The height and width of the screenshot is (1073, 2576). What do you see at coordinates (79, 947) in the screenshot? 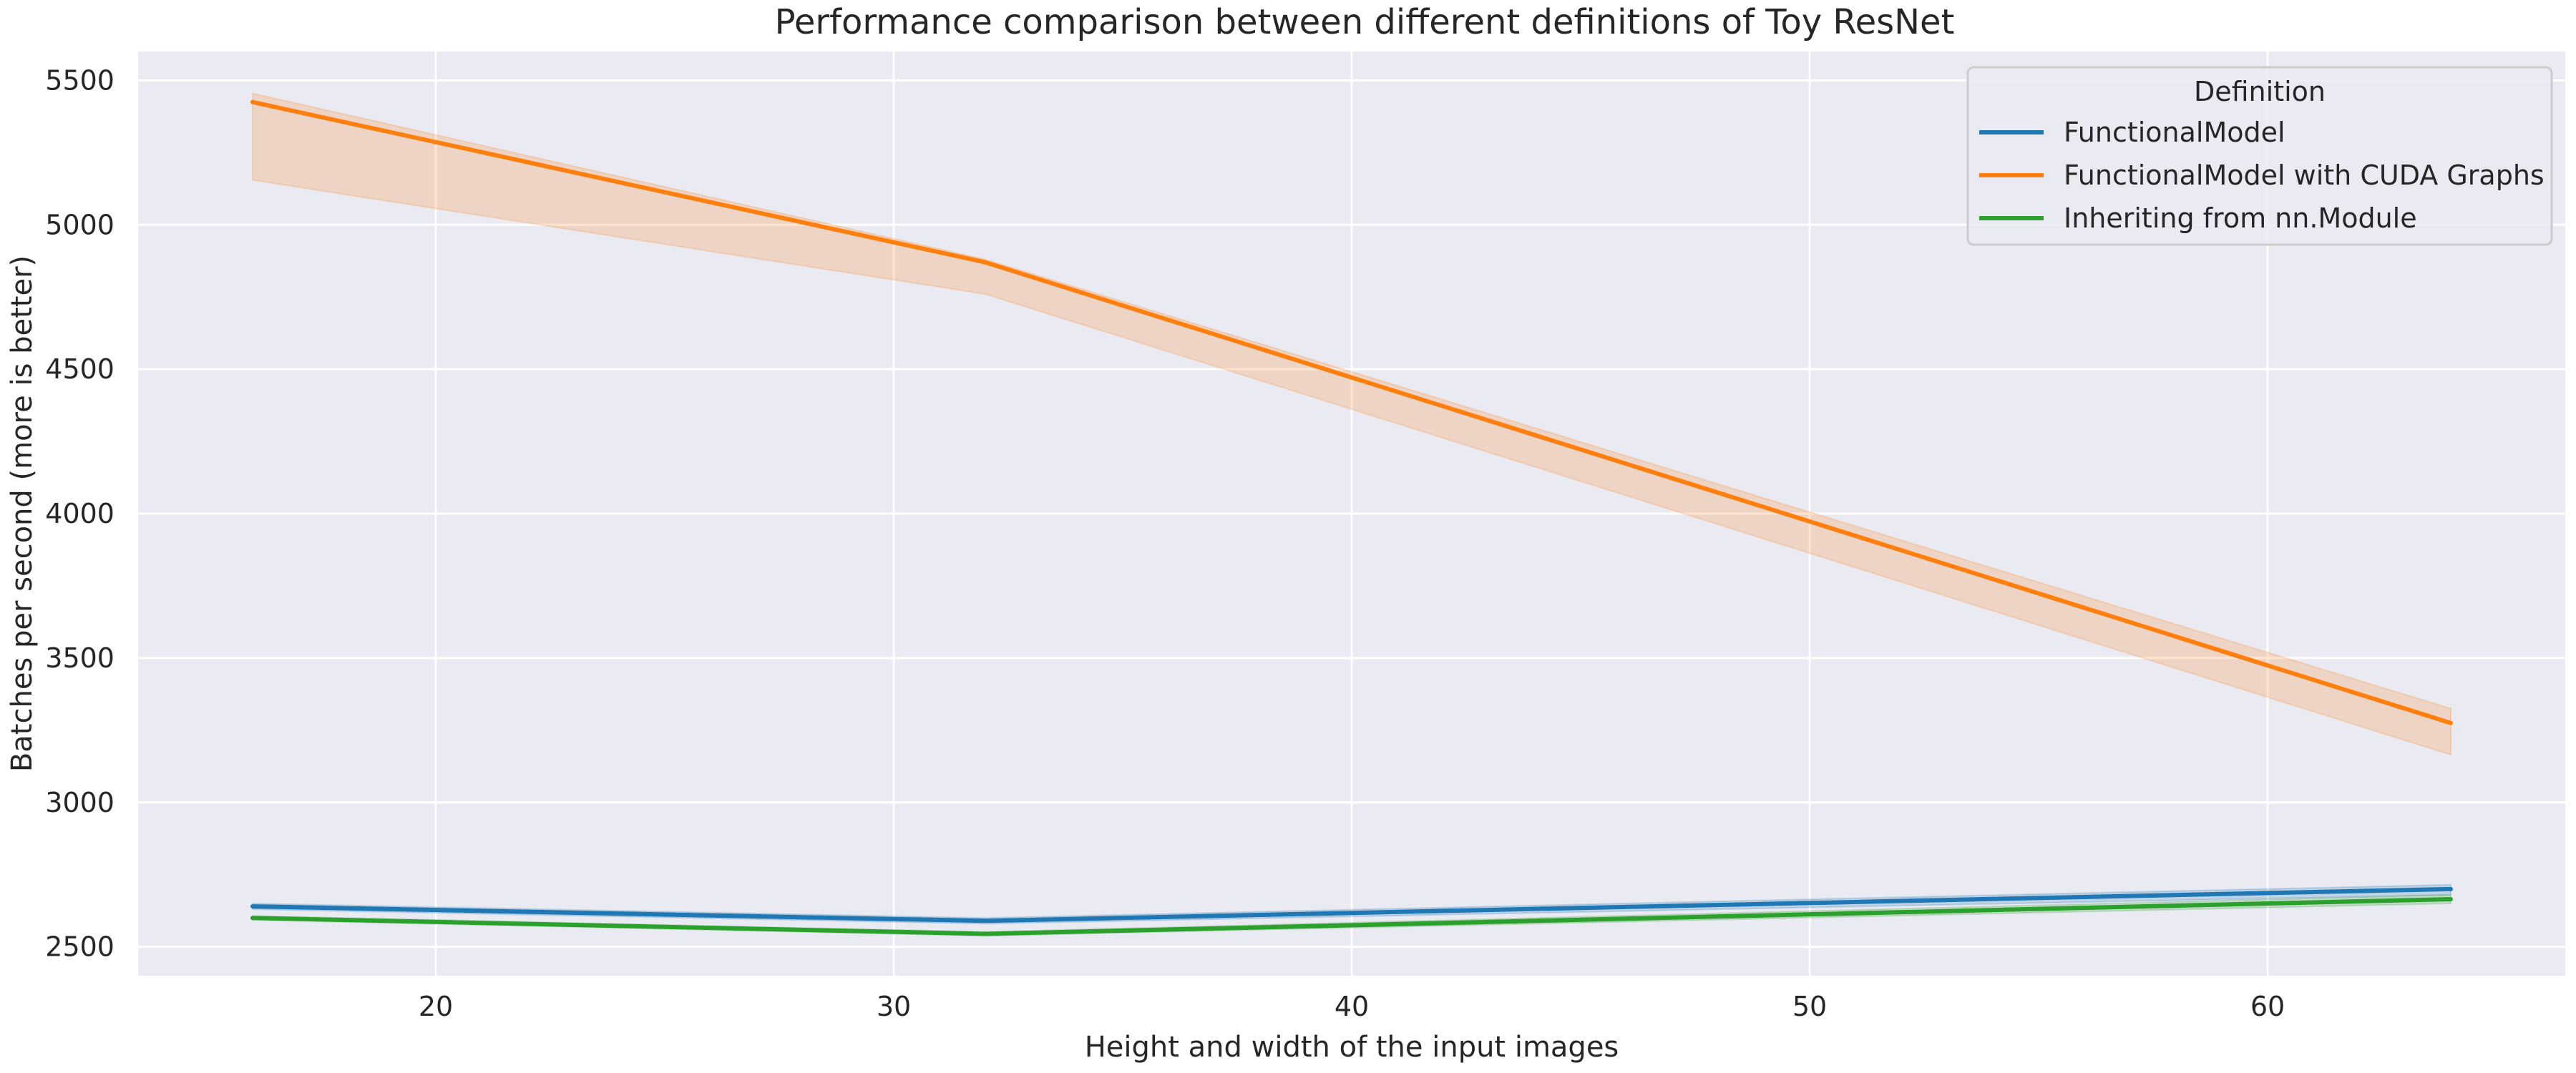
I see `y-tick-label: 2500` at bounding box center [79, 947].